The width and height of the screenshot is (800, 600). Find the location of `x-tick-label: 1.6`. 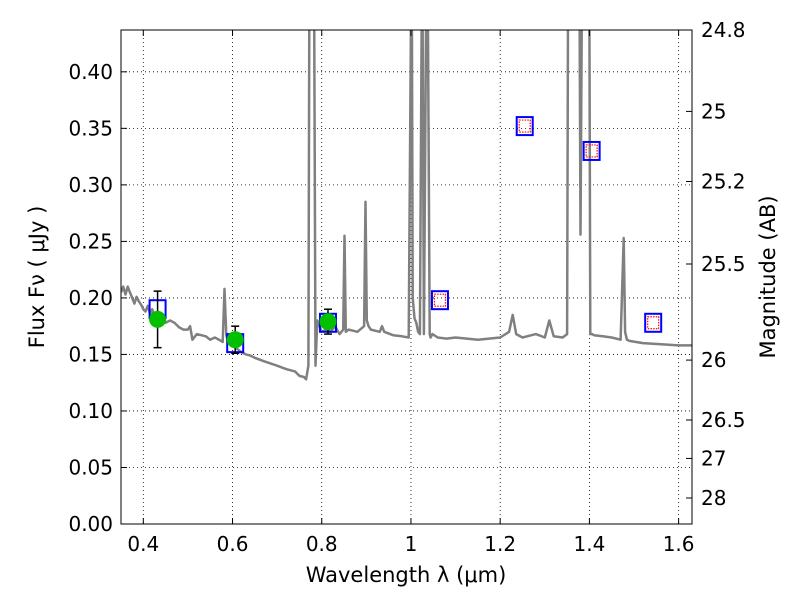

x-tick-label: 1.6 is located at coordinates (679, 544).